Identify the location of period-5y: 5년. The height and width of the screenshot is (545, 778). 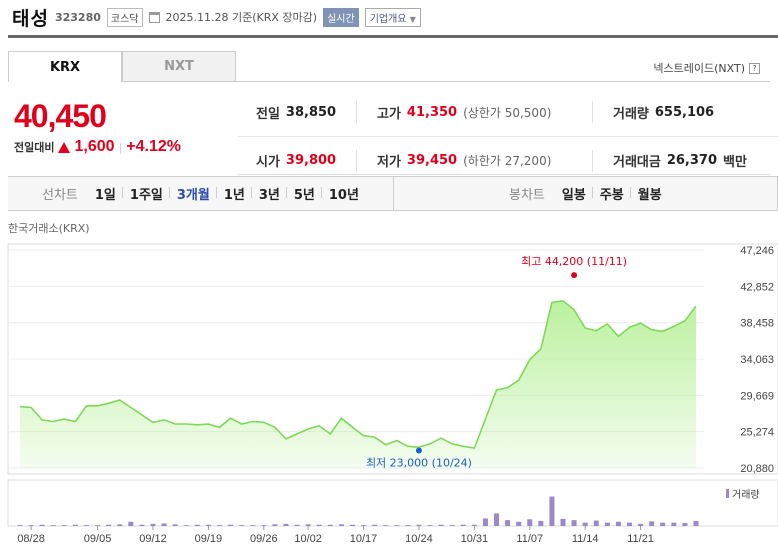
(303, 193).